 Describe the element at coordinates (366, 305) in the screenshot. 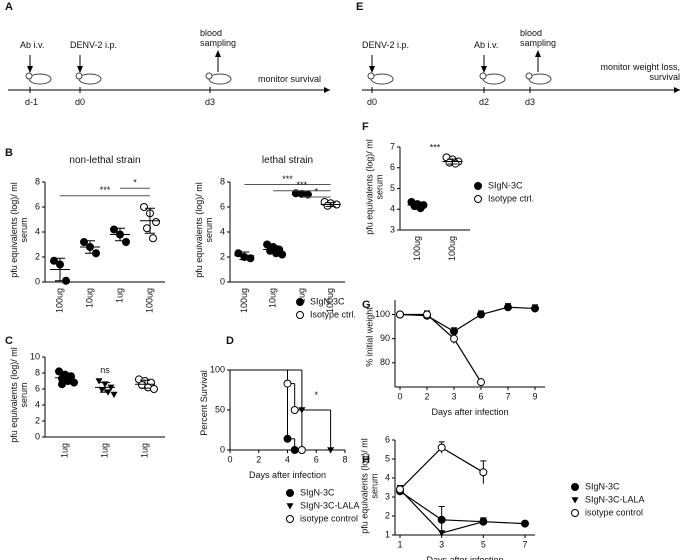

I see `panel-letter: G` at that location.